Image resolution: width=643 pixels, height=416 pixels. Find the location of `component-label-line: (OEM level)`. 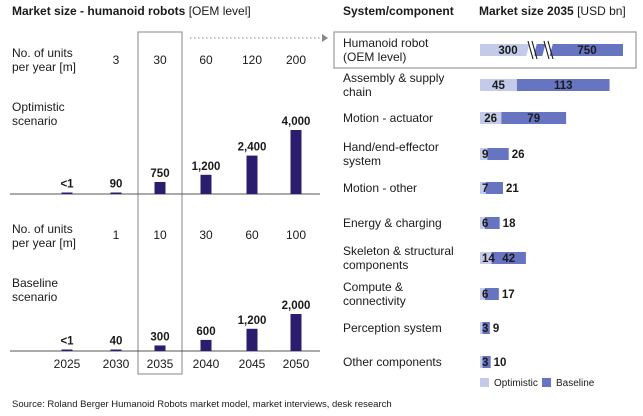

component-label-line: (OEM level) is located at coordinates (374, 57).